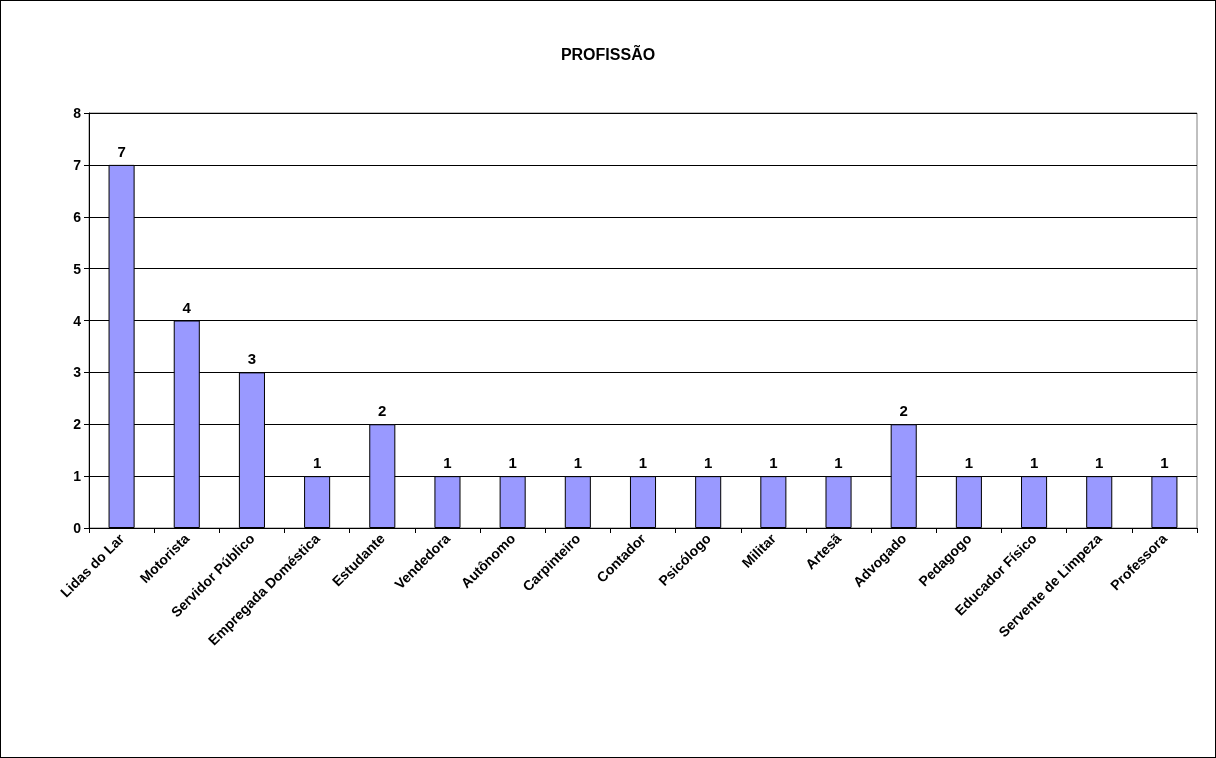 This screenshot has width=1216, height=758. Describe the element at coordinates (77, 113) in the screenshot. I see `y-tick-label: 8` at that location.